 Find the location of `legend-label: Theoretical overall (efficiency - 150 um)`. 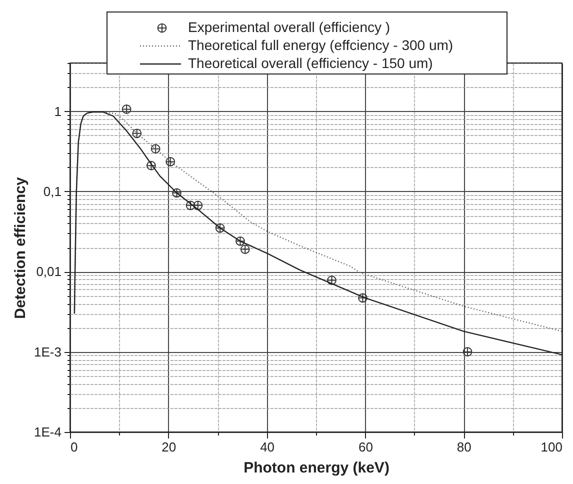

legend-label: Theoretical overall (efficiency - 150 um) is located at coordinates (310, 63).